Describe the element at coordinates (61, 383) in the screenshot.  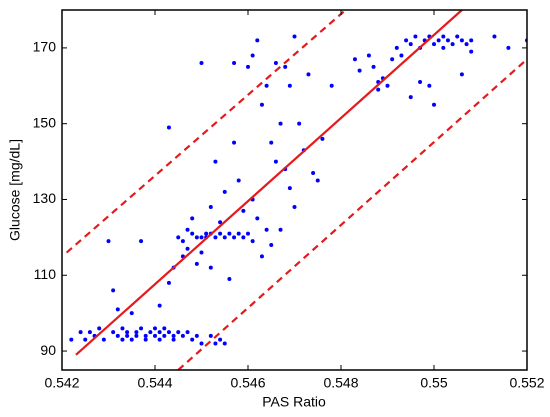
I see `x-tick-label: 0.542` at that location.